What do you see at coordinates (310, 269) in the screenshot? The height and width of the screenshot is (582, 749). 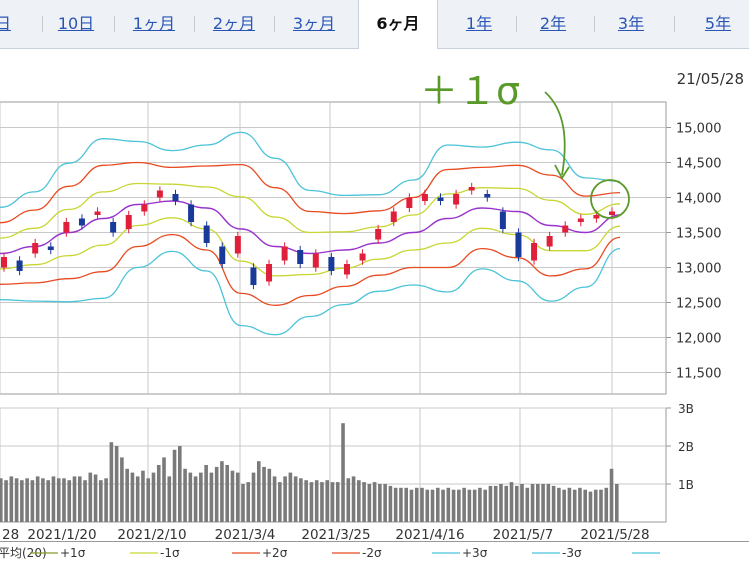 I see `minus2-sigma-line` at bounding box center [310, 269].